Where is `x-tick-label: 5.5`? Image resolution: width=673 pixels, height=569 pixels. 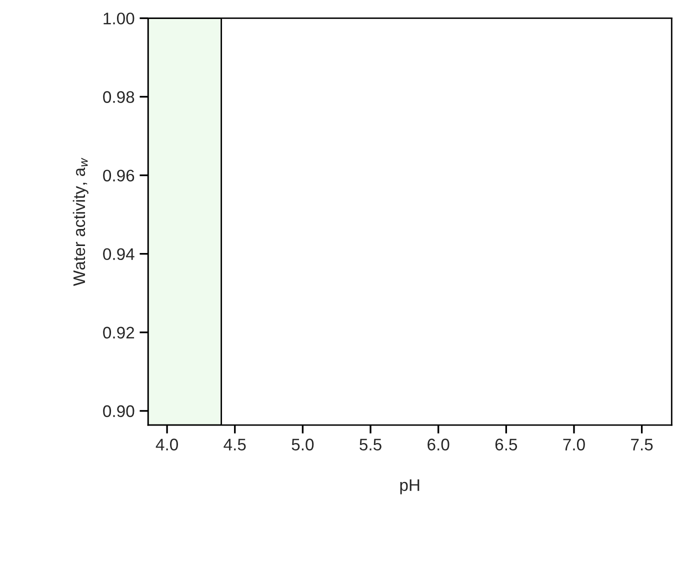
x-tick-label: 5.5 is located at coordinates (371, 444).